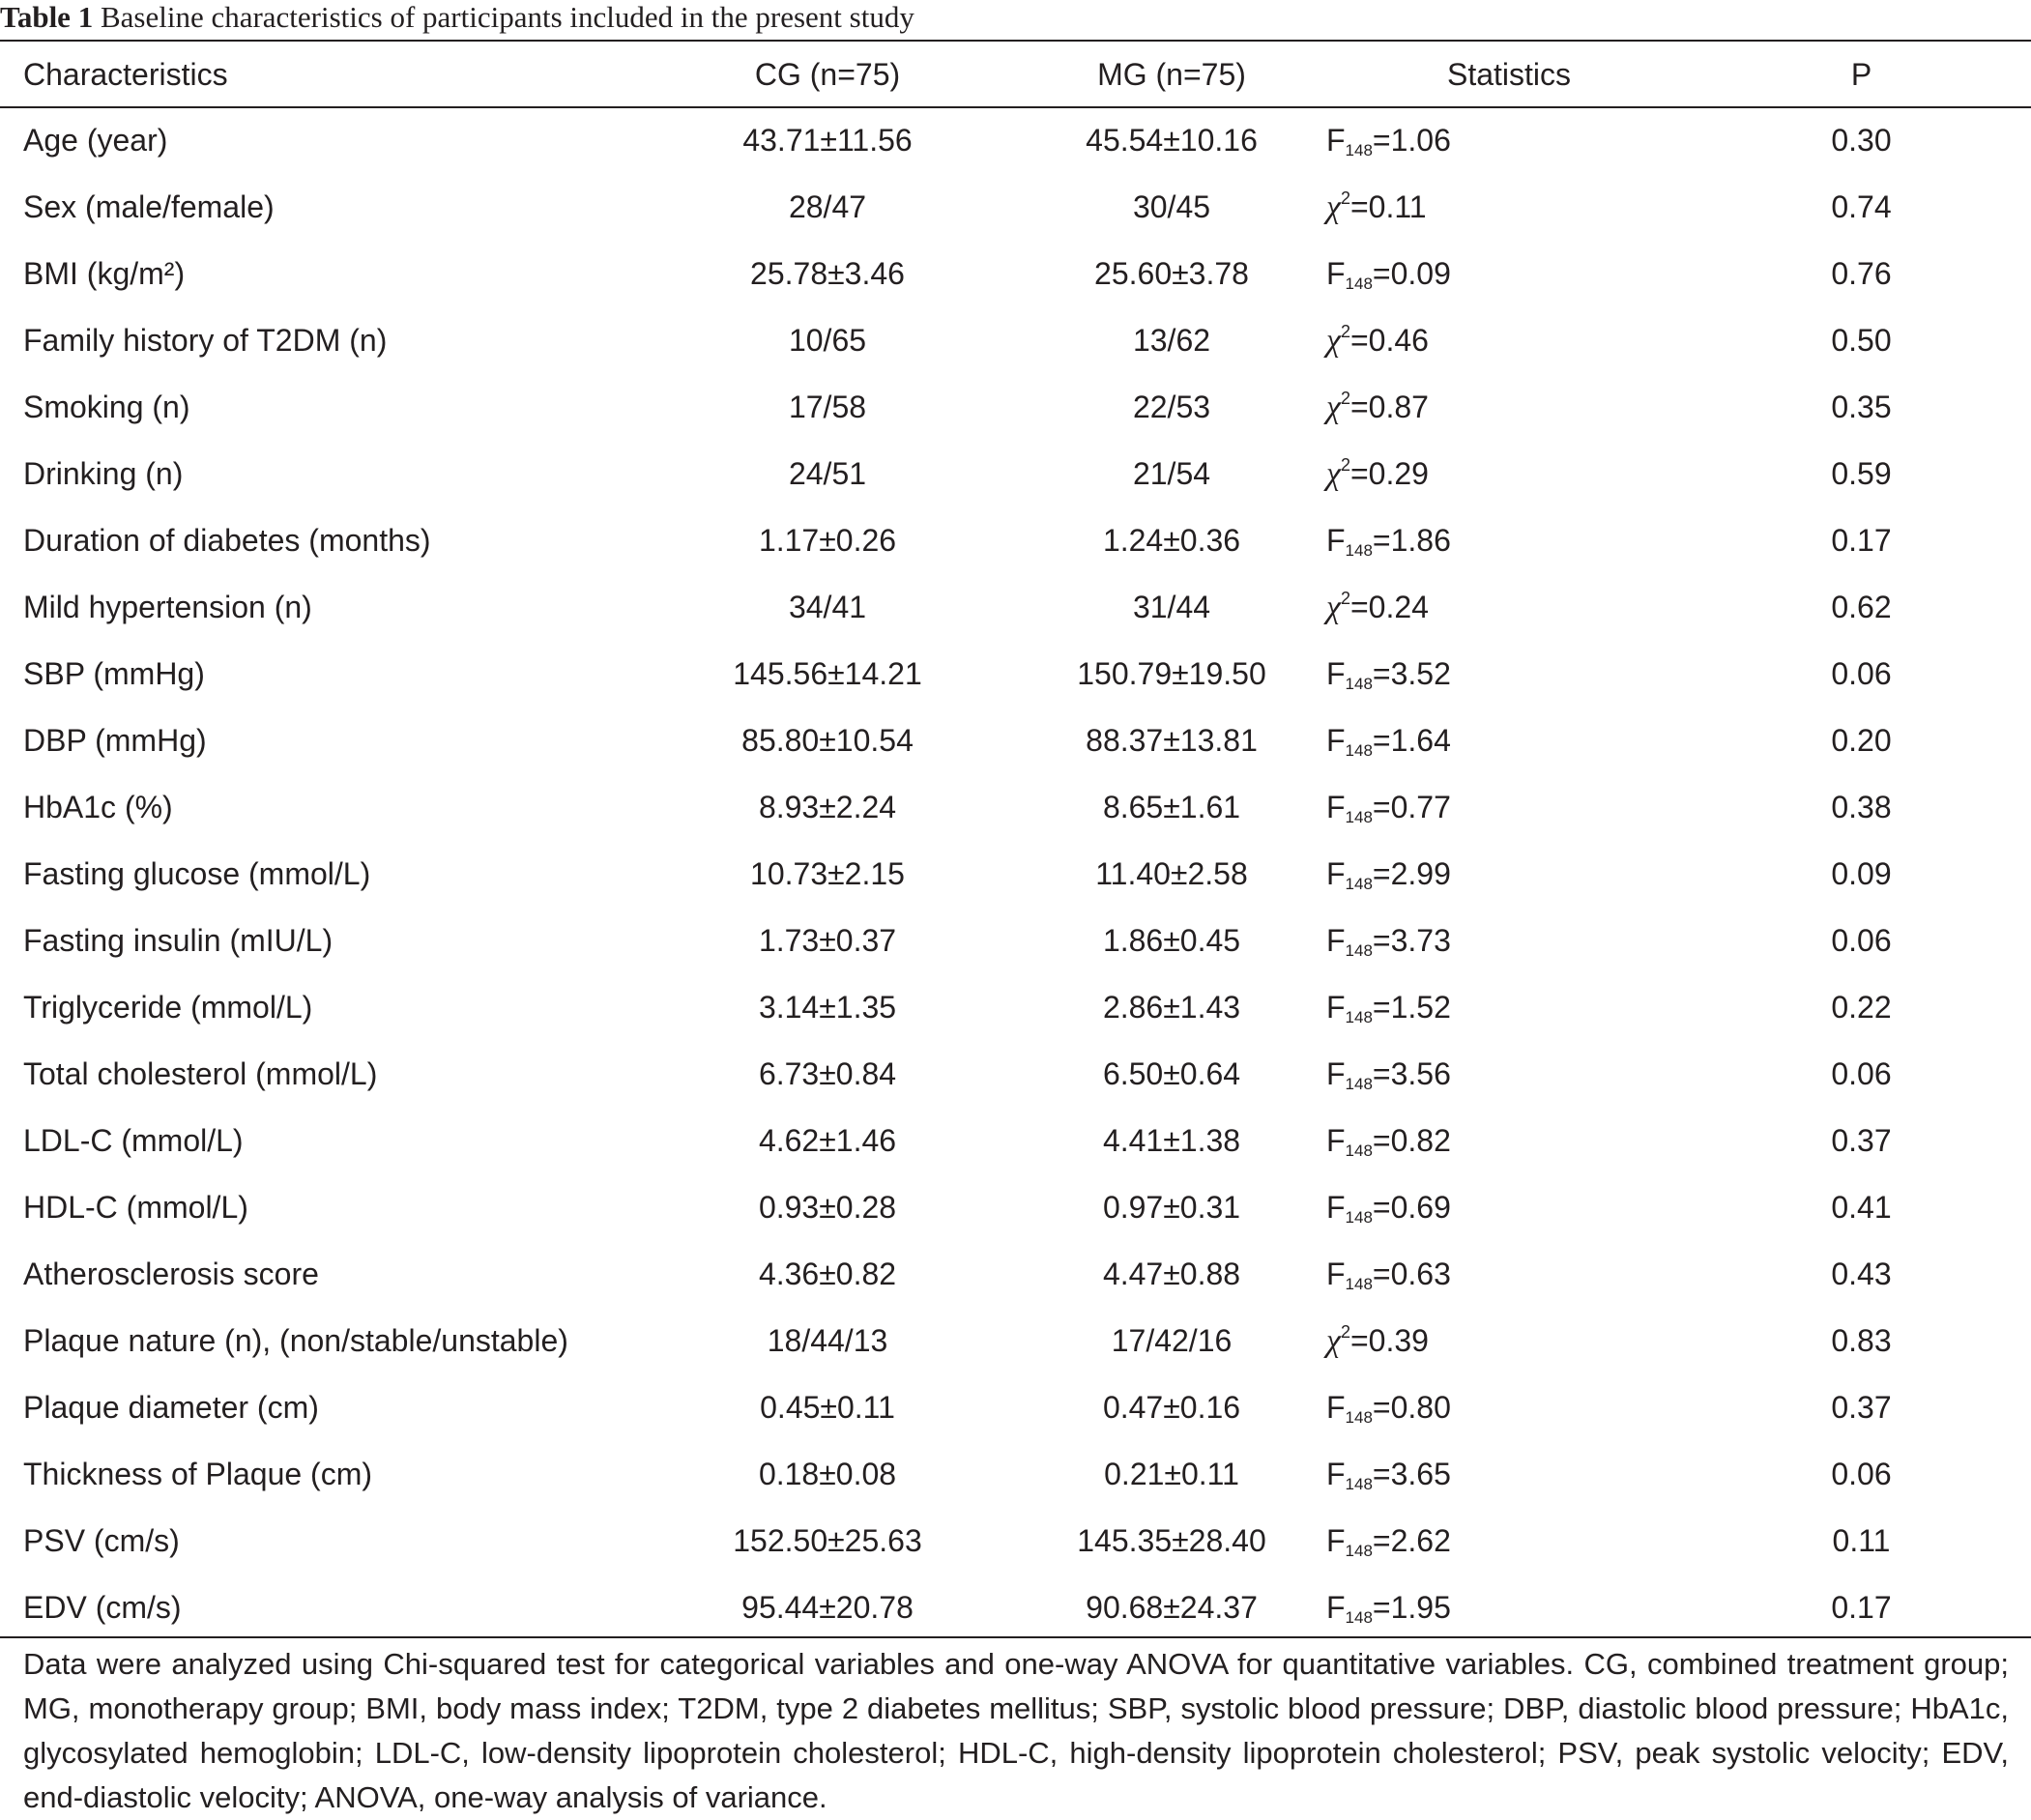  What do you see at coordinates (1509, 874) in the screenshot?
I see `statistic-cell: F148=2.99` at bounding box center [1509, 874].